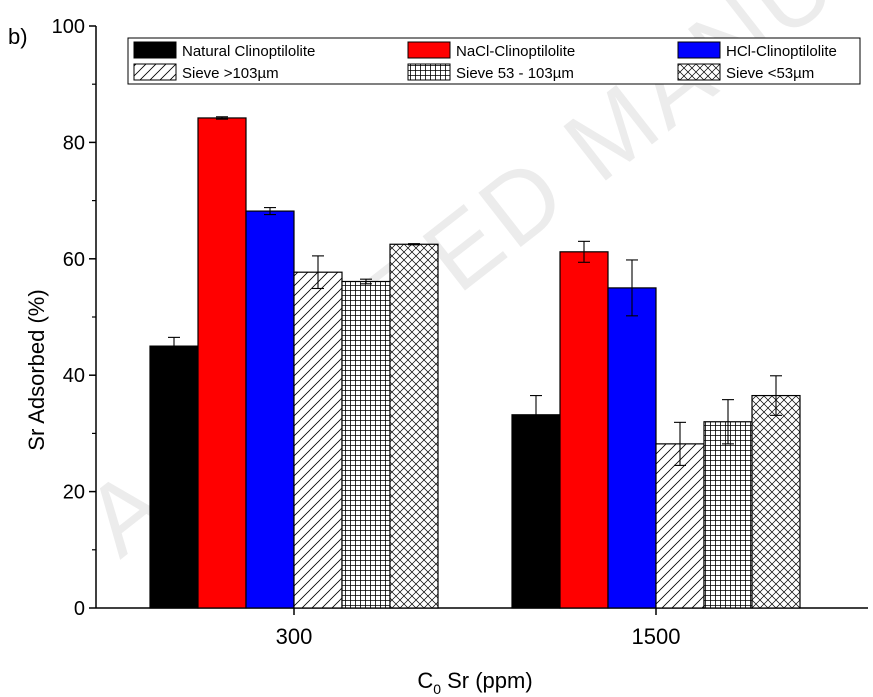 This screenshot has width=873, height=697. What do you see at coordinates (74, 260) in the screenshot?
I see `y-tick-label: 60` at bounding box center [74, 260].